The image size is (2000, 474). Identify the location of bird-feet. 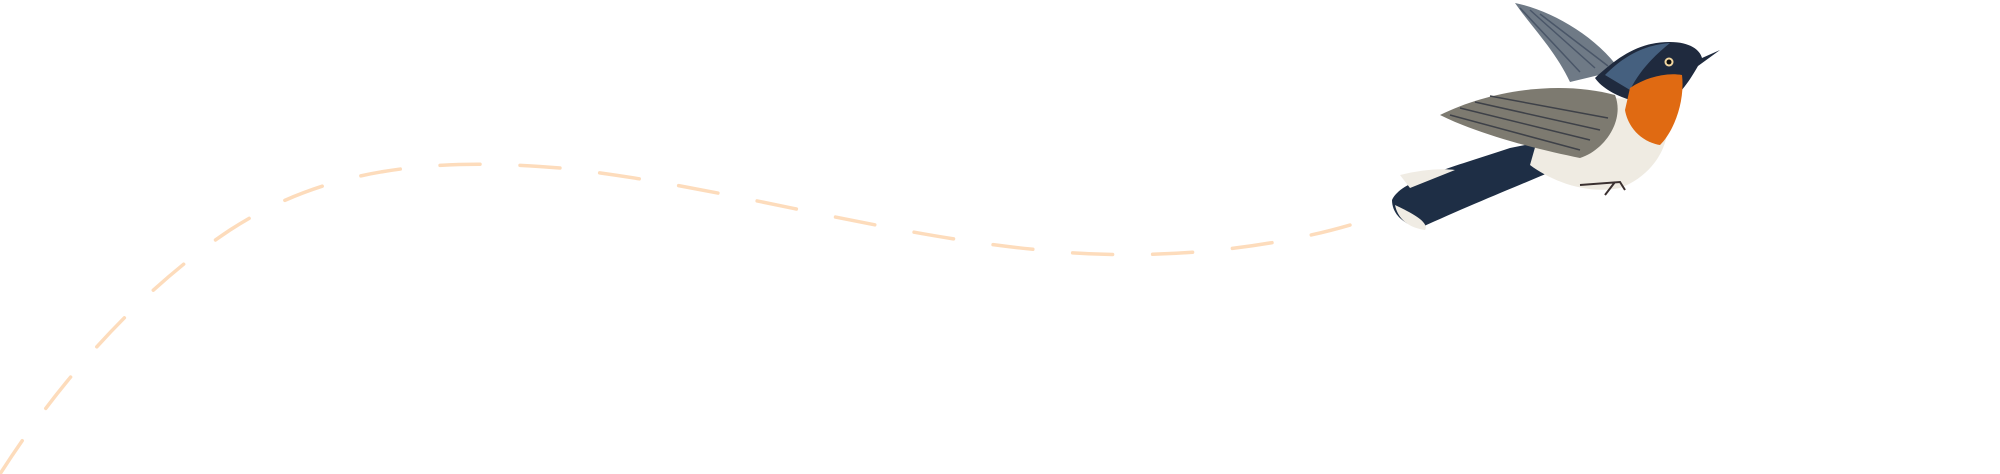
(1602, 188).